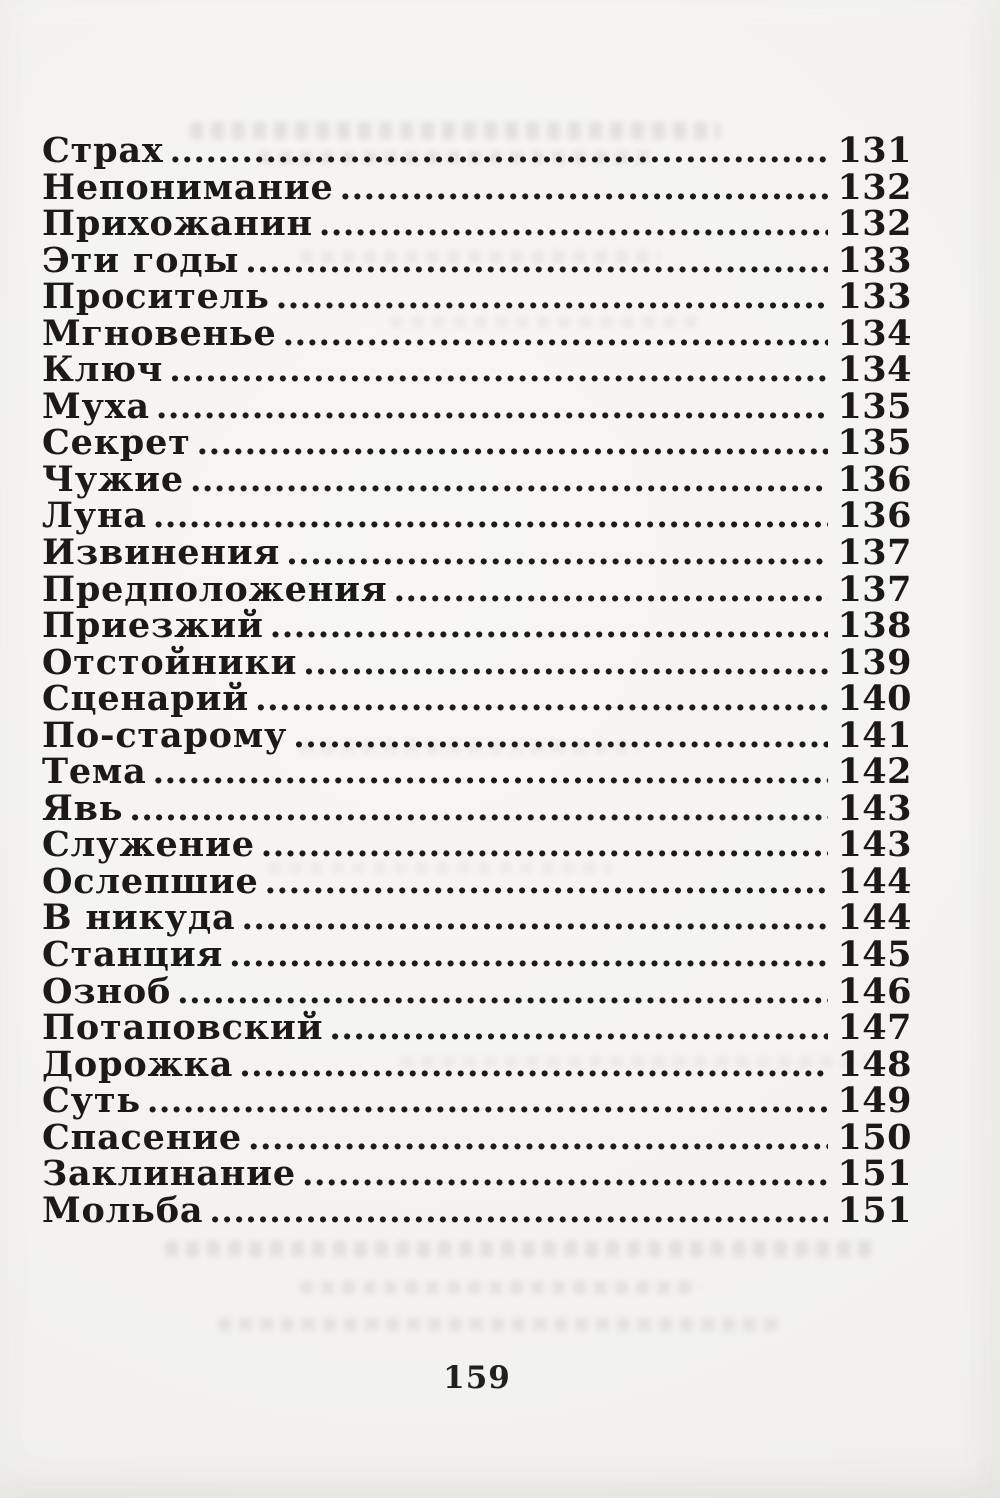 Image resolution: width=1000 pixels, height=1498 pixels. Describe the element at coordinates (874, 1028) in the screenshot. I see `toc-entry-page: 147` at that location.